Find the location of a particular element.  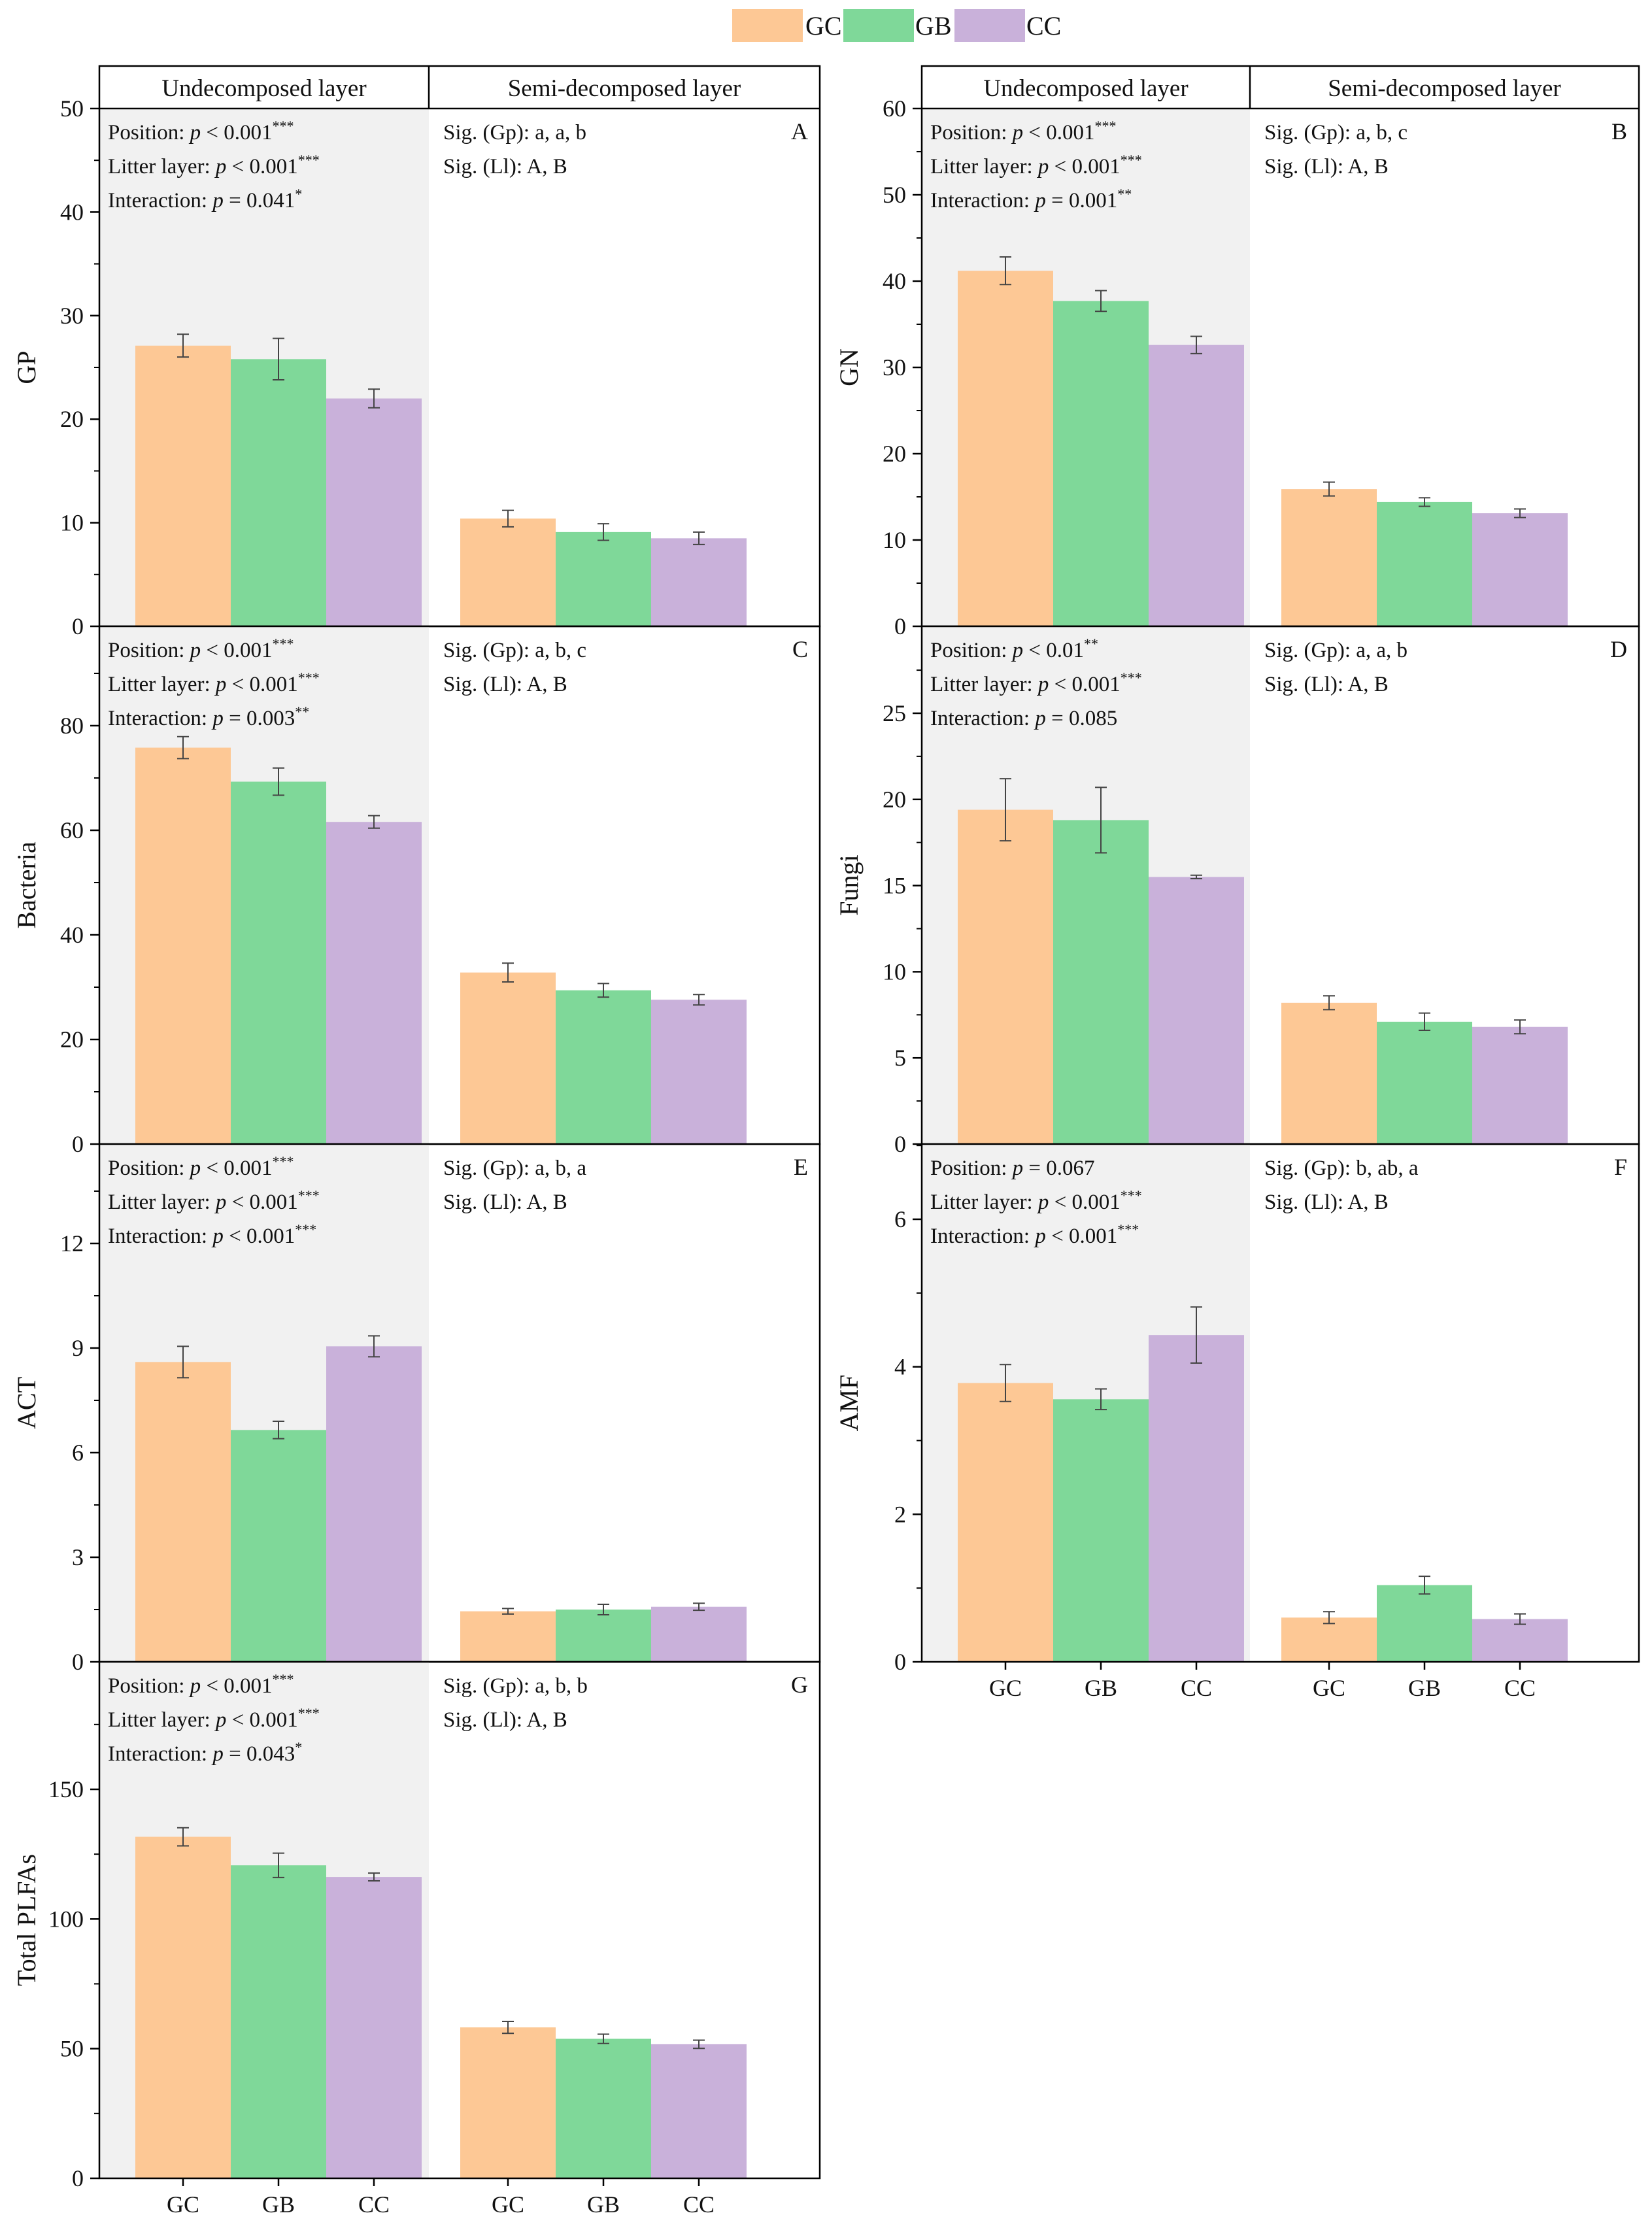

y-tick-label: 20 is located at coordinates (894, 800).